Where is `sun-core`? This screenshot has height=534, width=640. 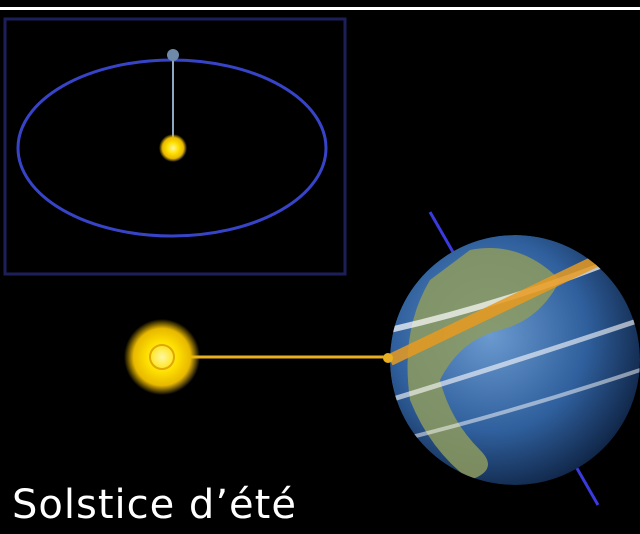 sun-core is located at coordinates (162, 357).